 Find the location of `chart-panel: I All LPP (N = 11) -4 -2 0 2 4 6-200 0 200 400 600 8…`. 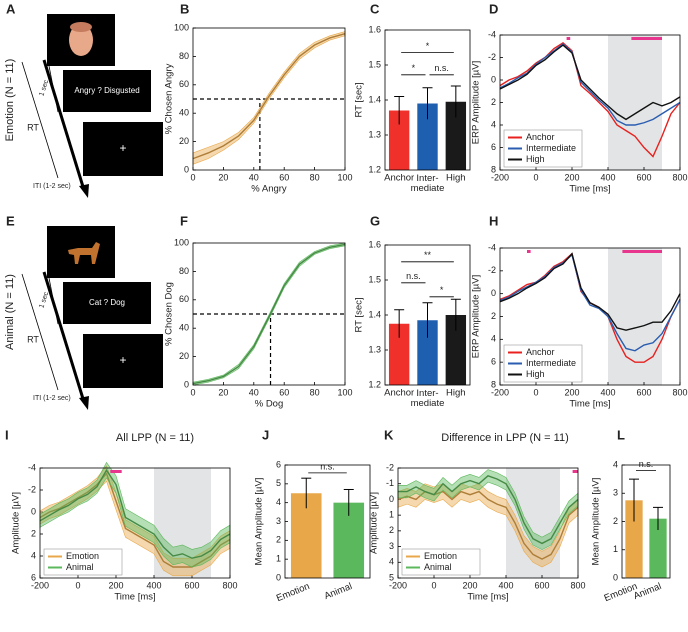

chart-panel: I All LPP (N = 11) -4 -2 0 2 4 6-200 0 200 400 600 8… is located at coordinates (121, 514).